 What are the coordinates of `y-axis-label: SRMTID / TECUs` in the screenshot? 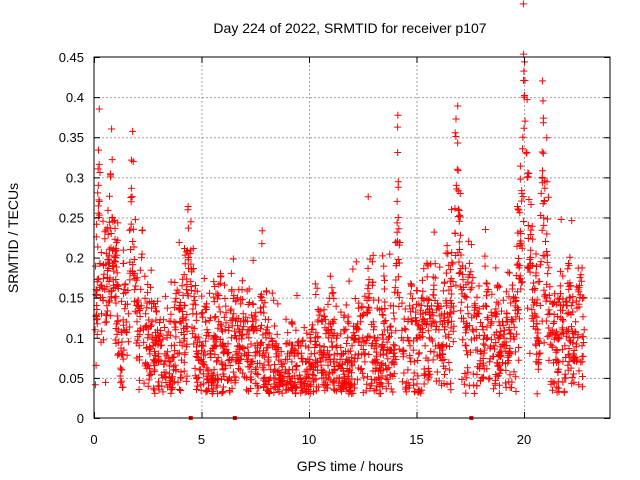 It's located at (13, 238).